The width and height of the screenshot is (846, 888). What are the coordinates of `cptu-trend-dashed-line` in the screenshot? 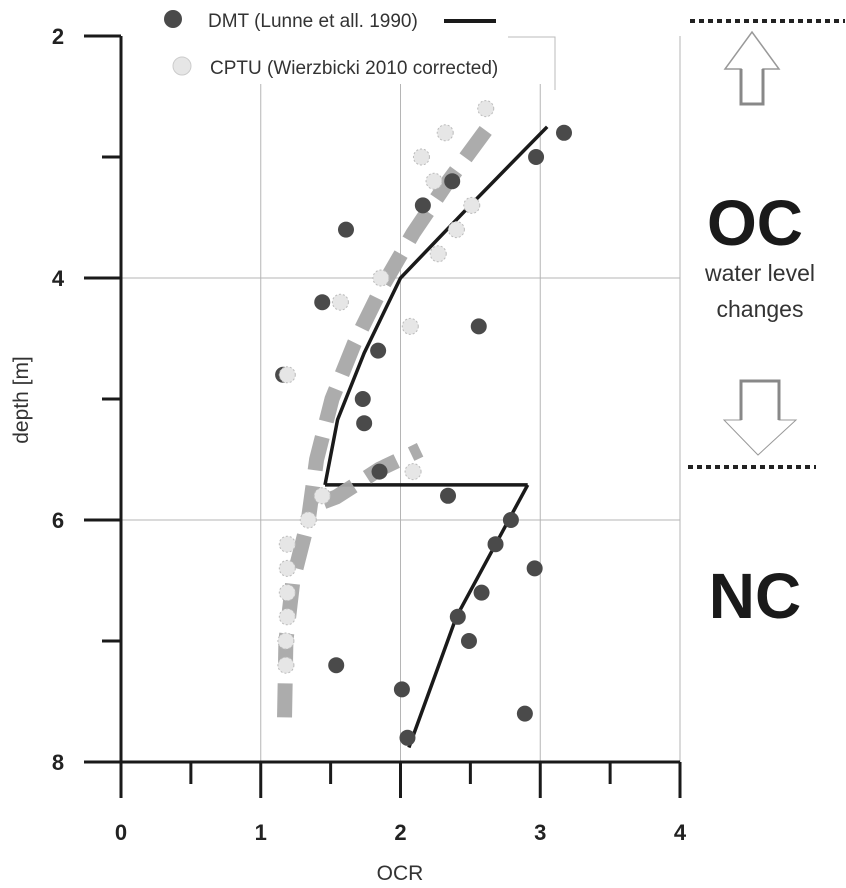 It's located at (372, 476).